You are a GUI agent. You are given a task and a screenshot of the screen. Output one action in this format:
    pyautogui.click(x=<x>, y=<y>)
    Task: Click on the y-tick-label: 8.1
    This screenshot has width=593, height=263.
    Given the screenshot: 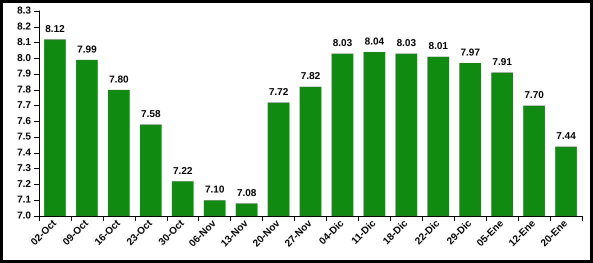 What is the action you would take?
    pyautogui.click(x=24, y=42)
    